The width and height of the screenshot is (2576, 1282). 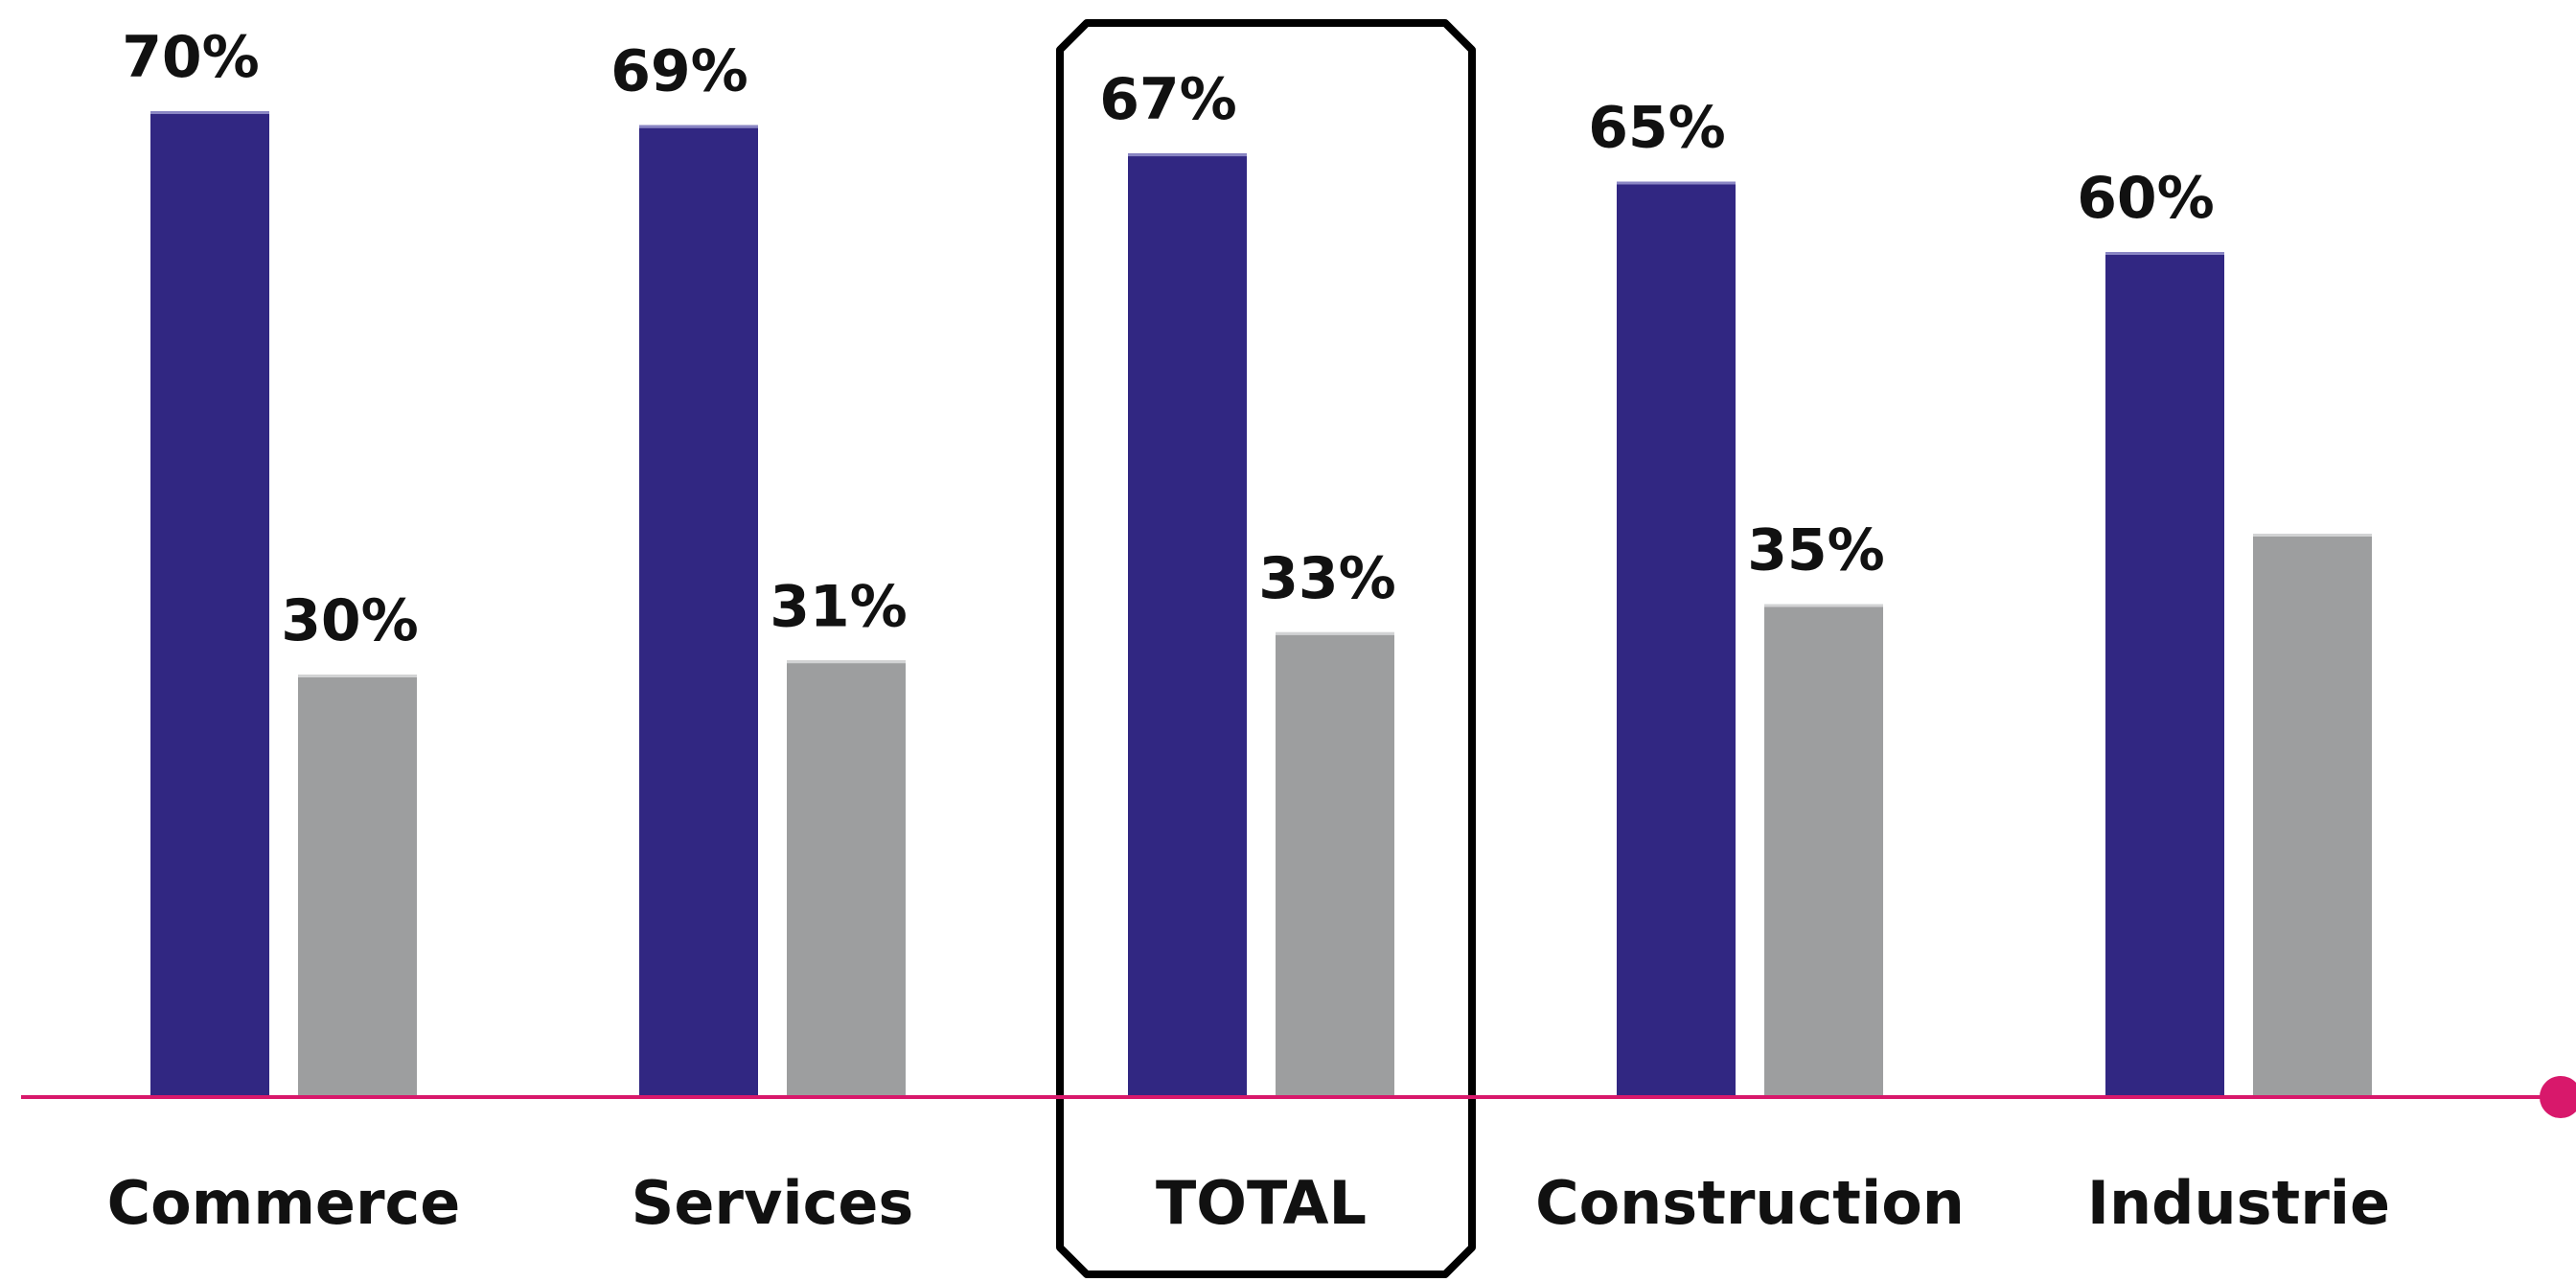 I want to click on value-label-commerce-series-1: 70%, so click(x=191, y=57).